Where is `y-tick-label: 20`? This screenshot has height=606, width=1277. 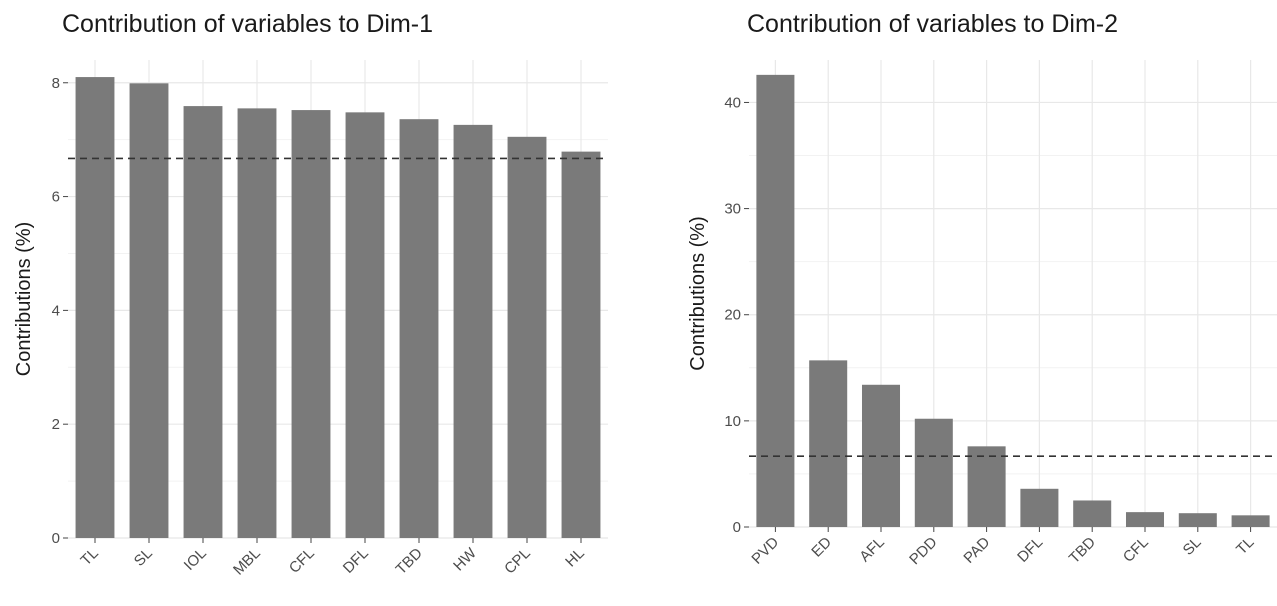 y-tick-label: 20 is located at coordinates (732, 315).